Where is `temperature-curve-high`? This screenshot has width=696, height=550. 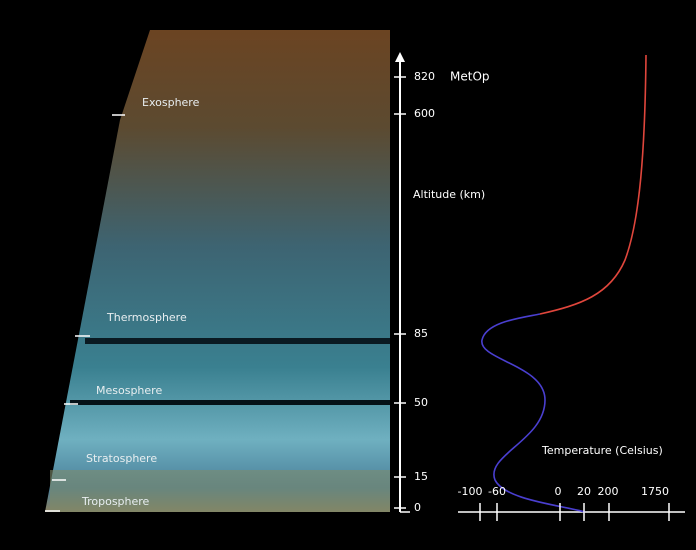 temperature-curve-high is located at coordinates (593, 184).